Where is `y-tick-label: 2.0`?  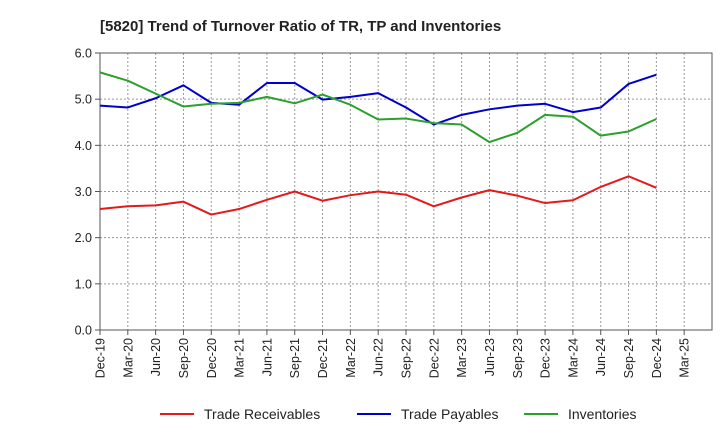
y-tick-label: 2.0 is located at coordinates (83, 238).